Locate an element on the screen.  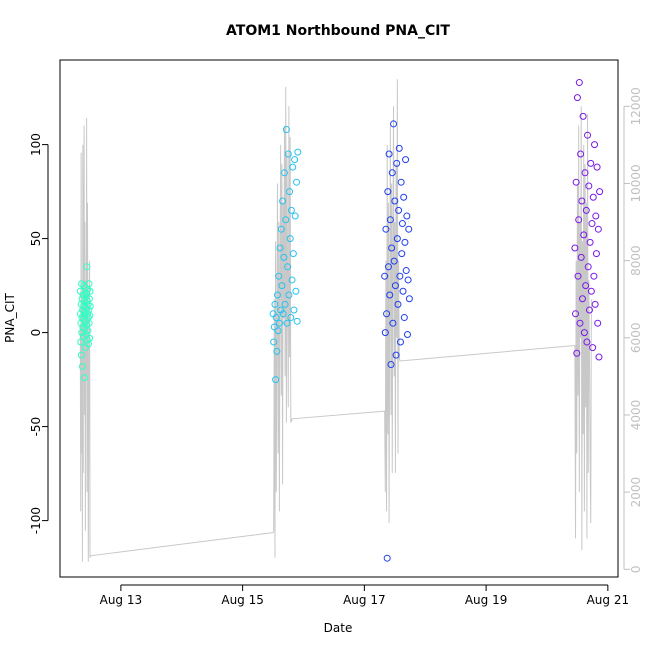
x-tick-label: Aug 19 is located at coordinates (486, 600).